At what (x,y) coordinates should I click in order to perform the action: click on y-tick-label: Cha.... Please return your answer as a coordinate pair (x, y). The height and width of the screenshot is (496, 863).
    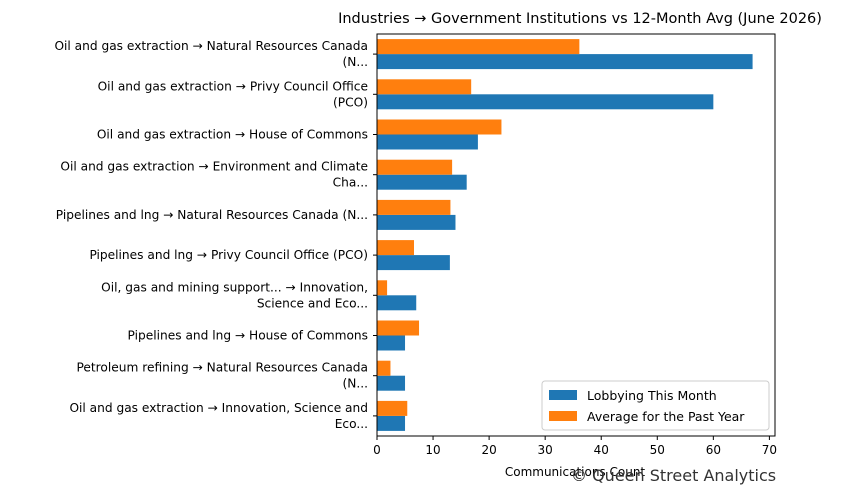
    Looking at the image, I should click on (350, 183).